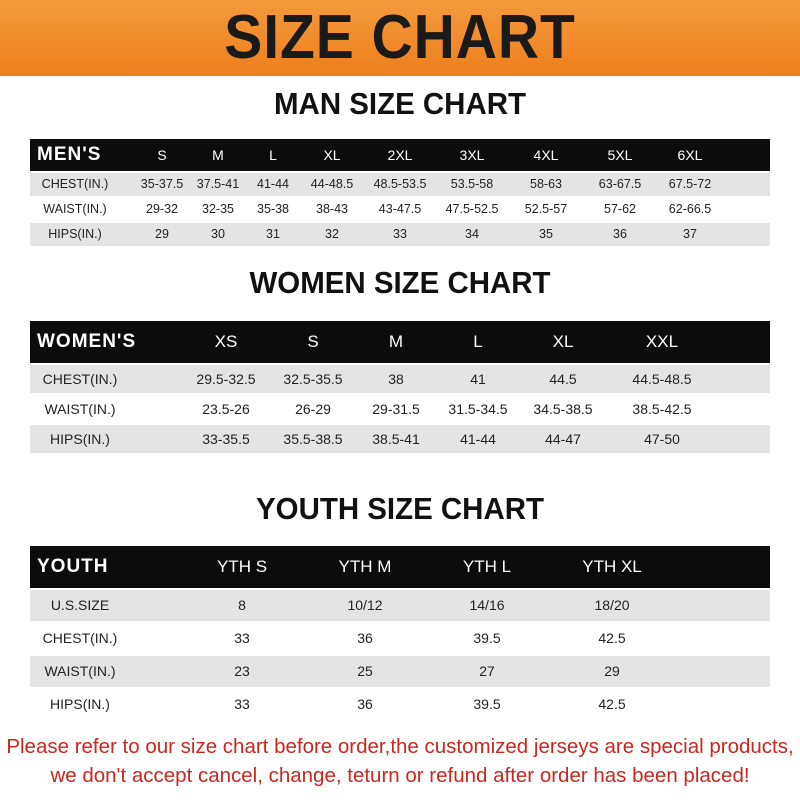 The height and width of the screenshot is (800, 800). What do you see at coordinates (365, 671) in the screenshot?
I see `table-cell: 25` at bounding box center [365, 671].